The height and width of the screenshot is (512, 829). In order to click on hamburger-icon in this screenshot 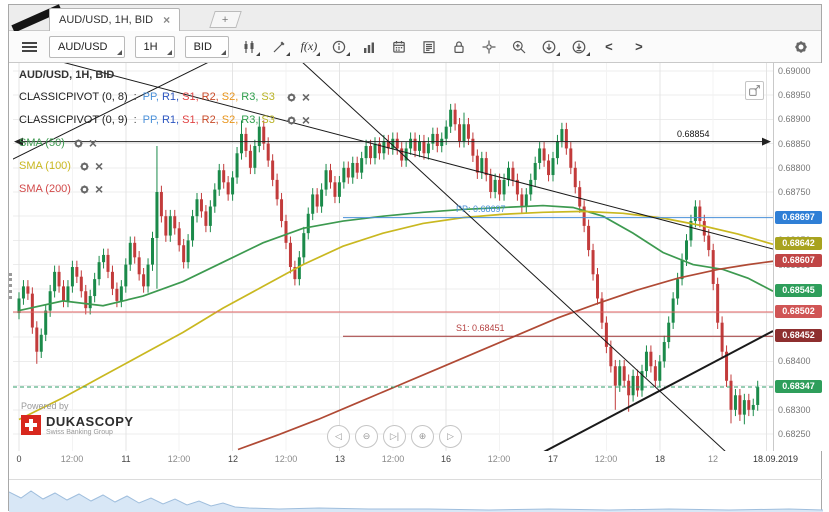, I will do `click(29, 47)`.